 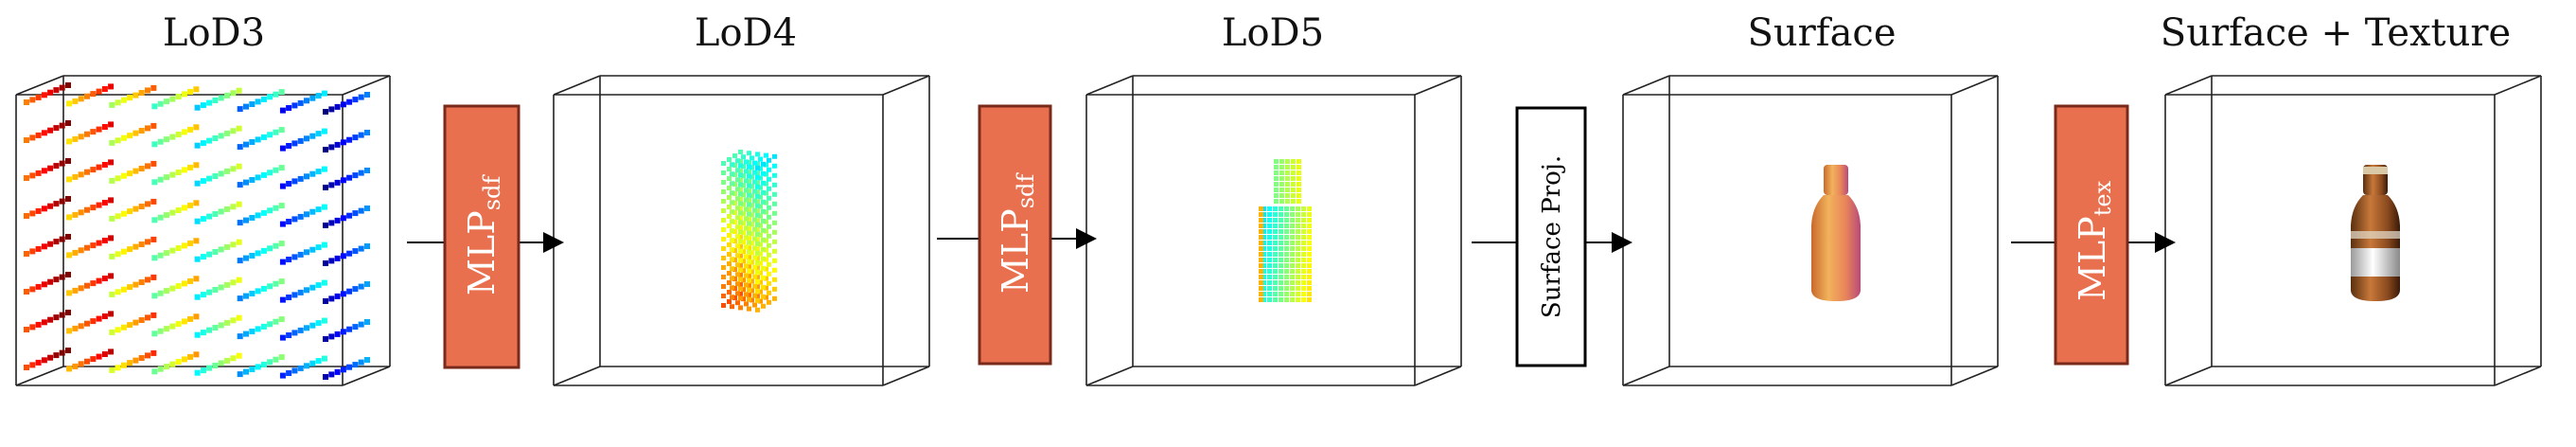 I want to click on stage-title-surface: Surface, so click(x=1821, y=33).